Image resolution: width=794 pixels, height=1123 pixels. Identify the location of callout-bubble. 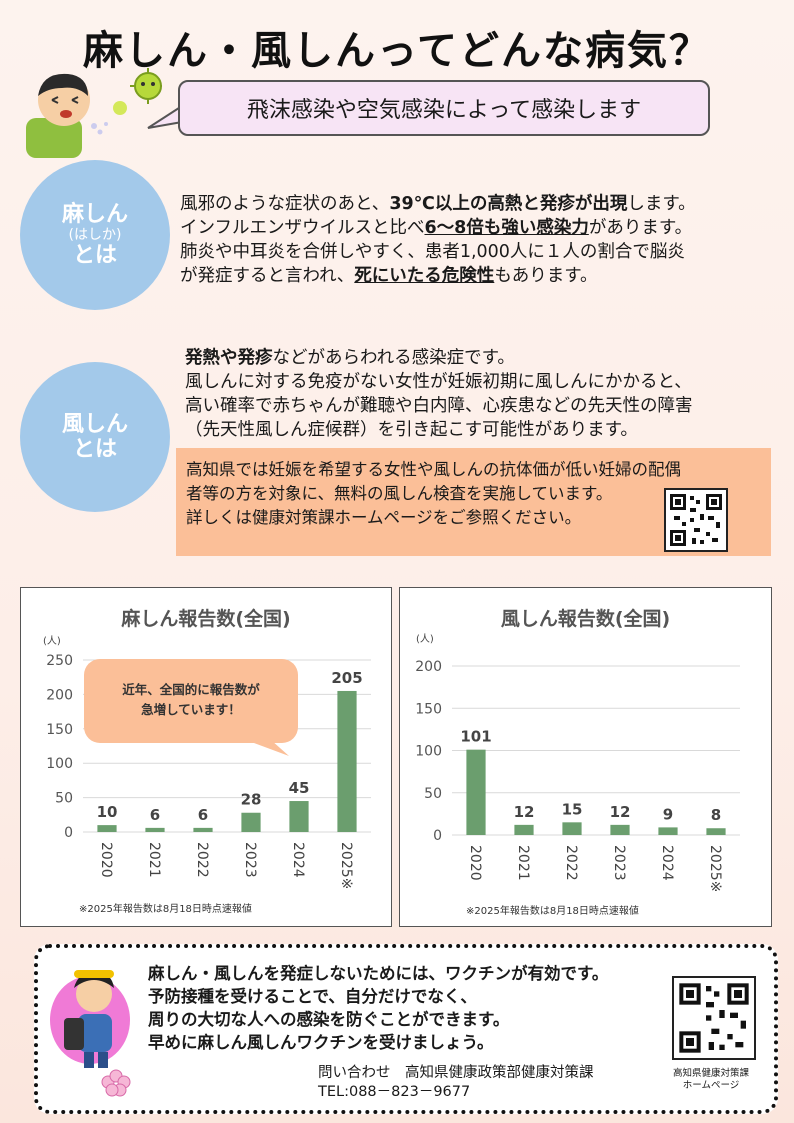
(191, 701).